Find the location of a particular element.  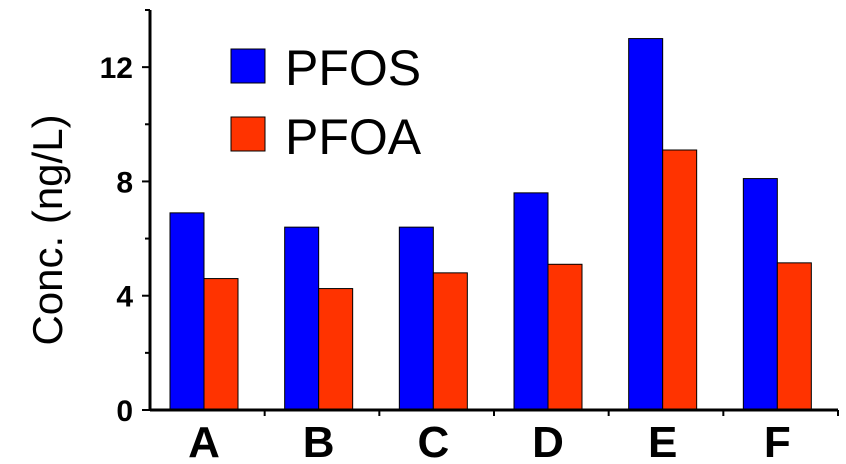

legend-swatch-pfoa is located at coordinates (248, 134).